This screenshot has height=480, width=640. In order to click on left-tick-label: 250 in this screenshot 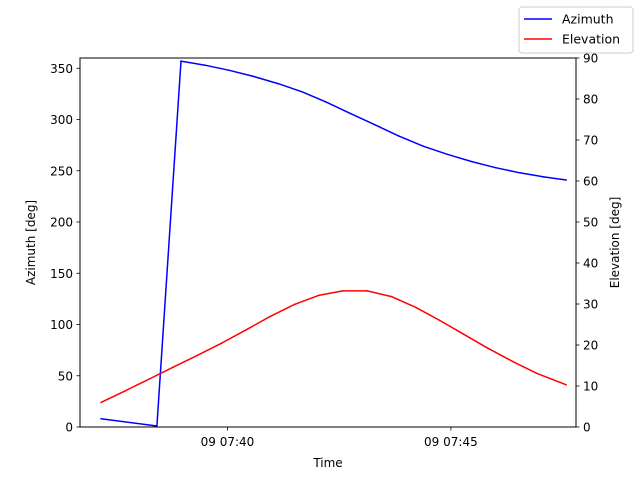, I will do `click(61, 171)`.